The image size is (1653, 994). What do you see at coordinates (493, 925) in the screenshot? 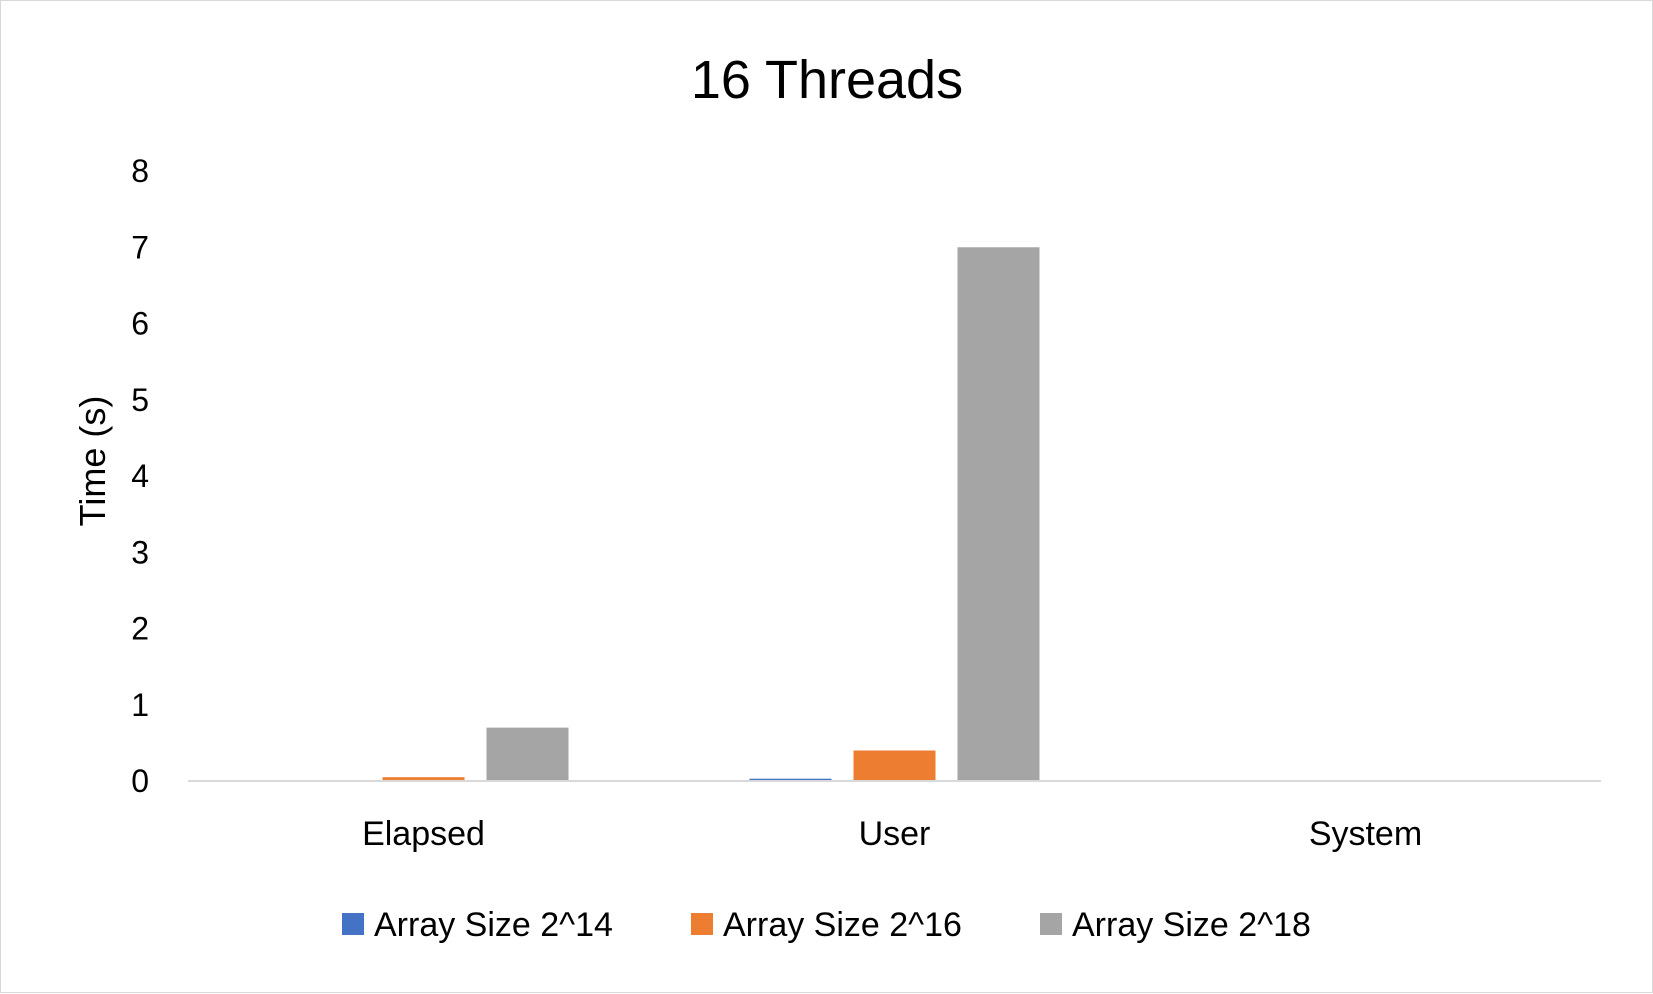
I see `legend-label: Array Size 2^14` at bounding box center [493, 925].